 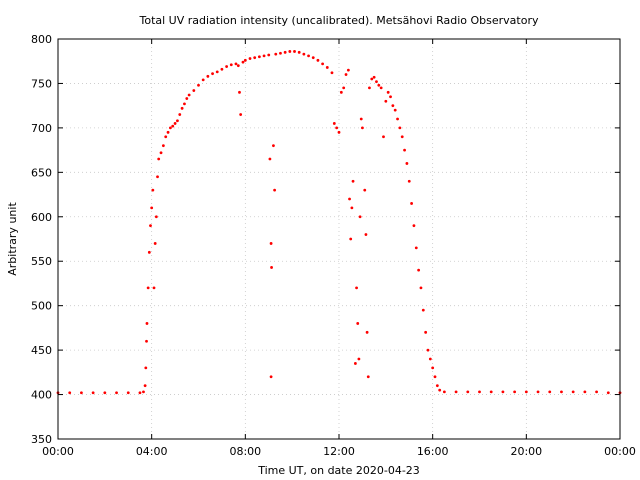 I want to click on y-tick-label: 800, so click(x=41, y=39).